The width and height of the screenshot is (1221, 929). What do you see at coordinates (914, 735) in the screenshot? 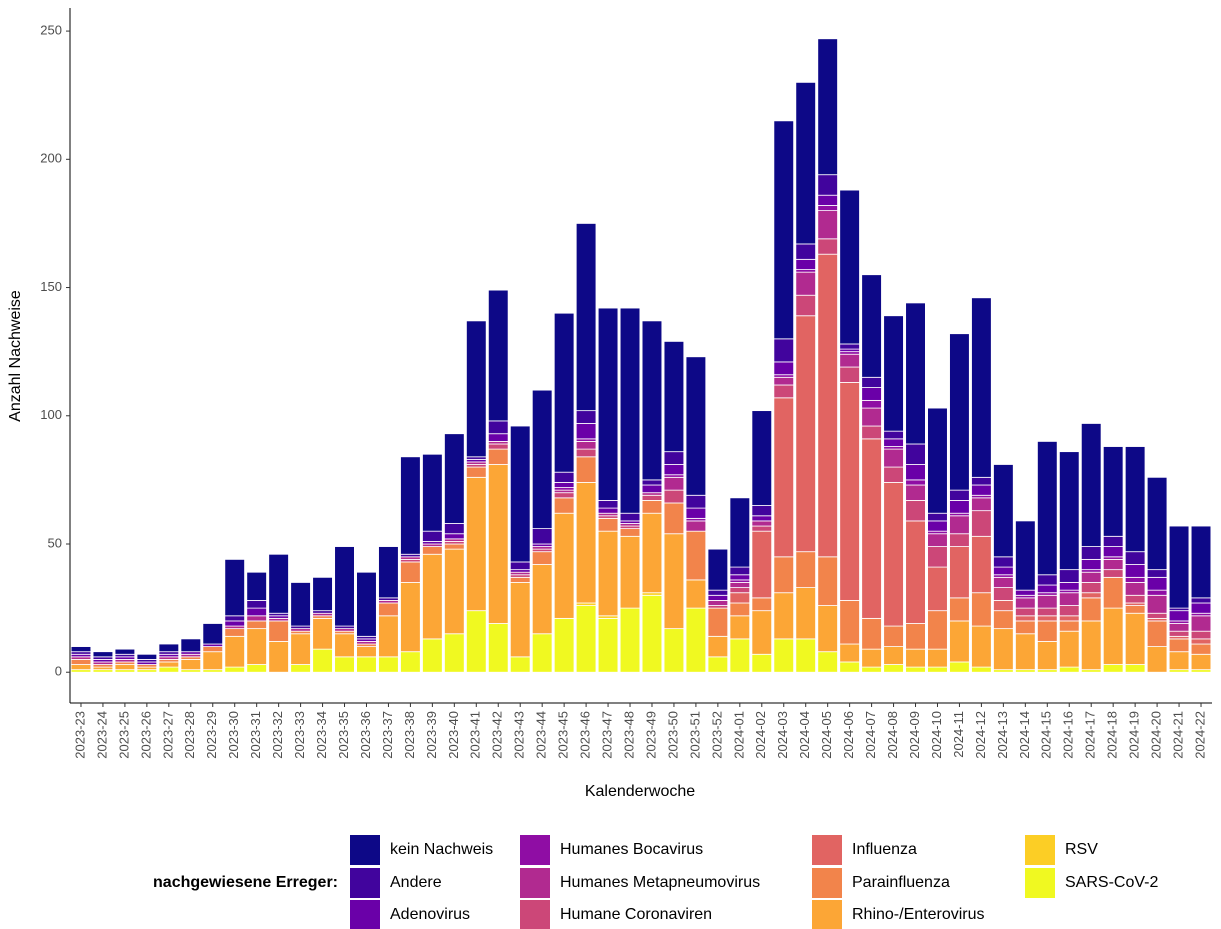
I see `x-tick-label: 2024-09` at bounding box center [914, 735].